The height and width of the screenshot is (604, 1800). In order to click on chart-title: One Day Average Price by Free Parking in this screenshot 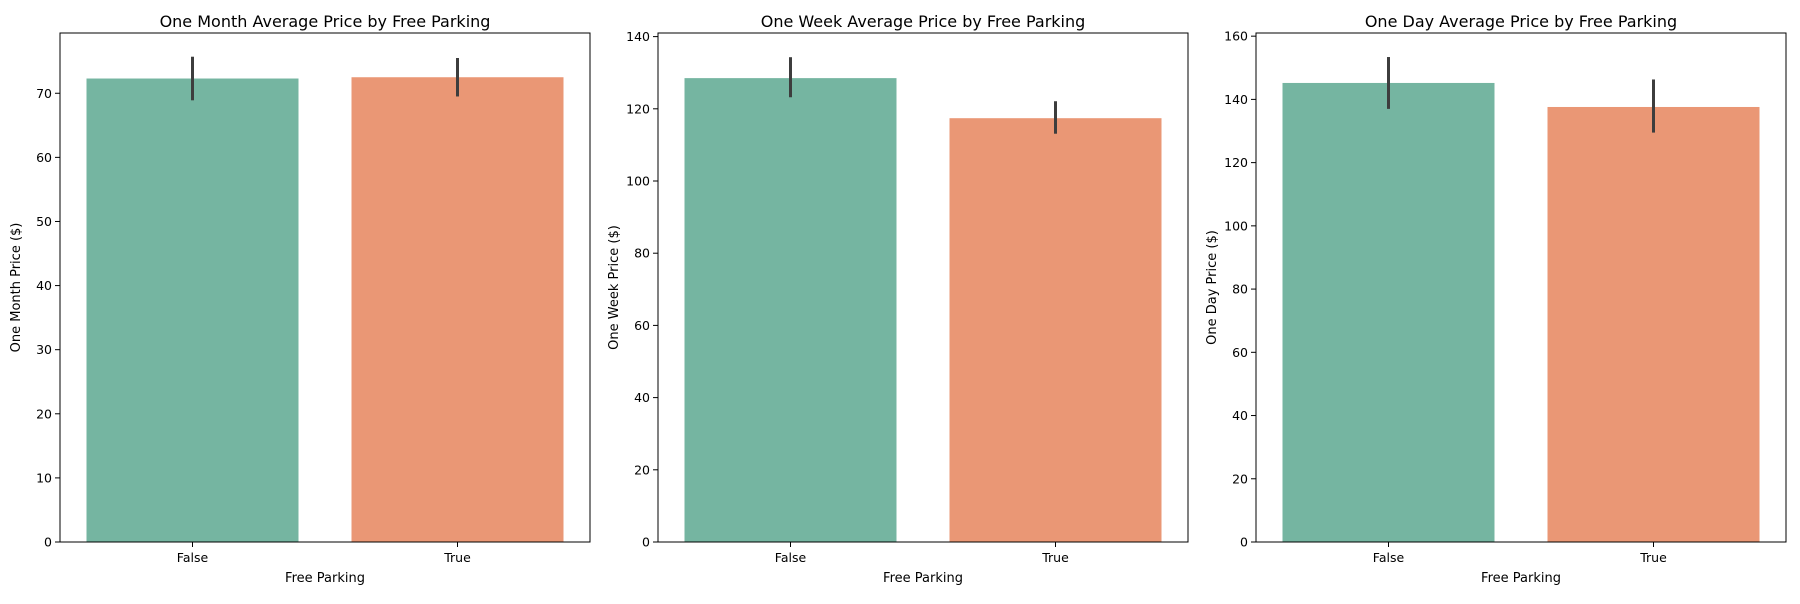, I will do `click(1521, 21)`.